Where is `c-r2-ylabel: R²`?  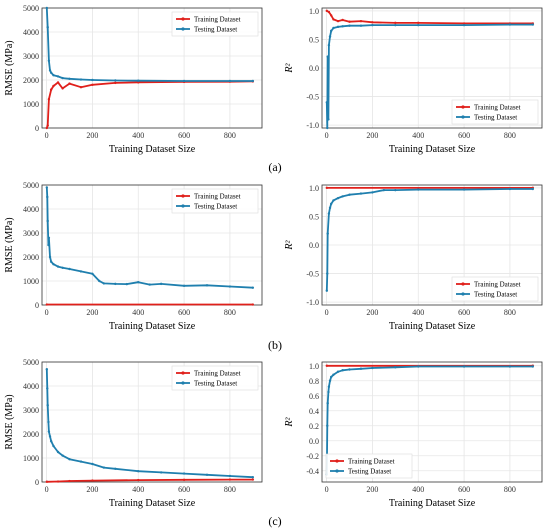 c-r2-ylabel: R² is located at coordinates (289, 421).